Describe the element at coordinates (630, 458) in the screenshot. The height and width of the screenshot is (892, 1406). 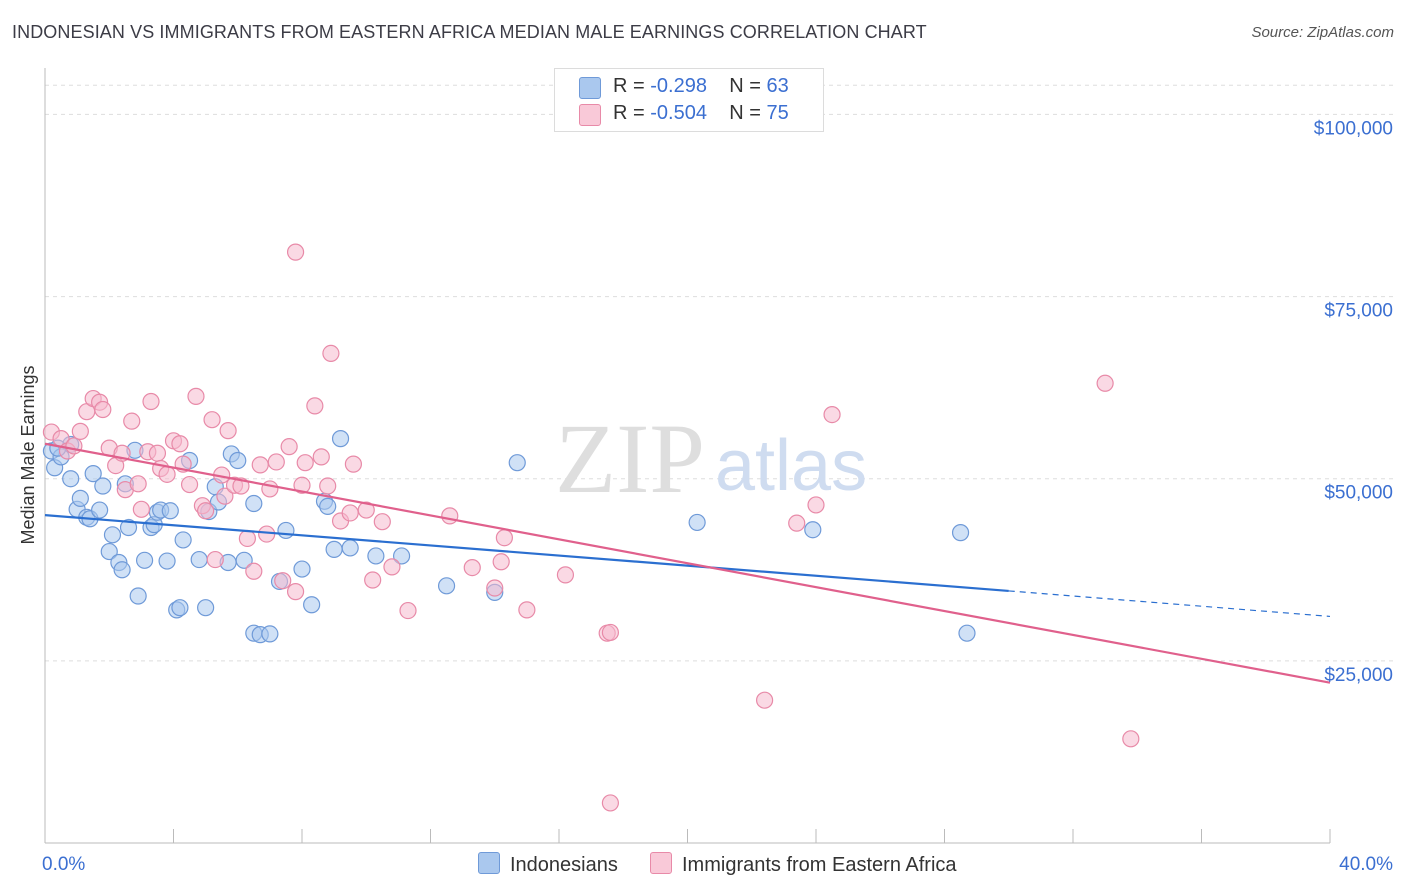
I see `watermark-zip: ZIP` at that location.